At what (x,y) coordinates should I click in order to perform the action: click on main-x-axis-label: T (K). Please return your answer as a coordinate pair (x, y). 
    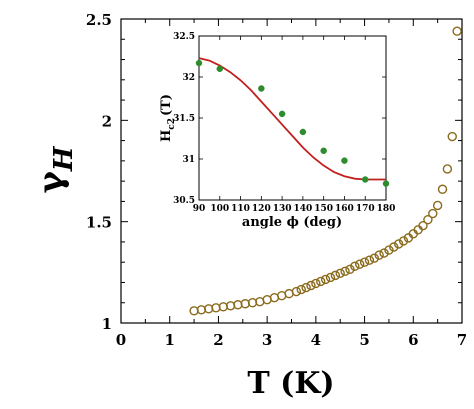
    Looking at the image, I should click on (290, 383).